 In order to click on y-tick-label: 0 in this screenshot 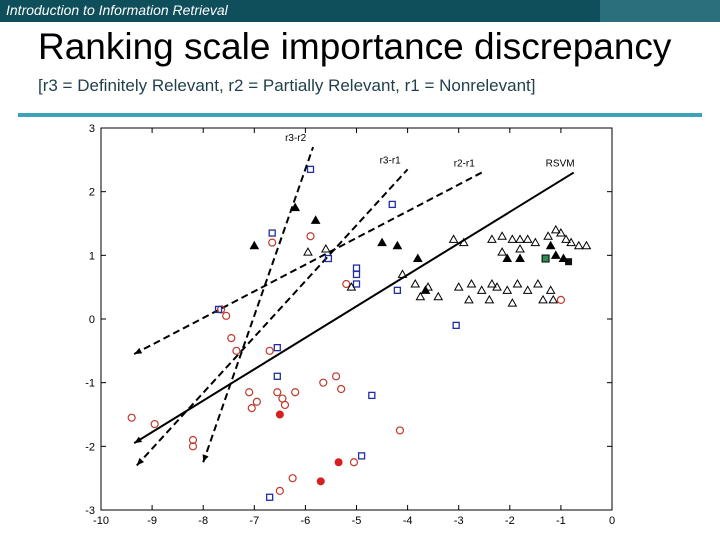, I will do `click(92, 320)`.